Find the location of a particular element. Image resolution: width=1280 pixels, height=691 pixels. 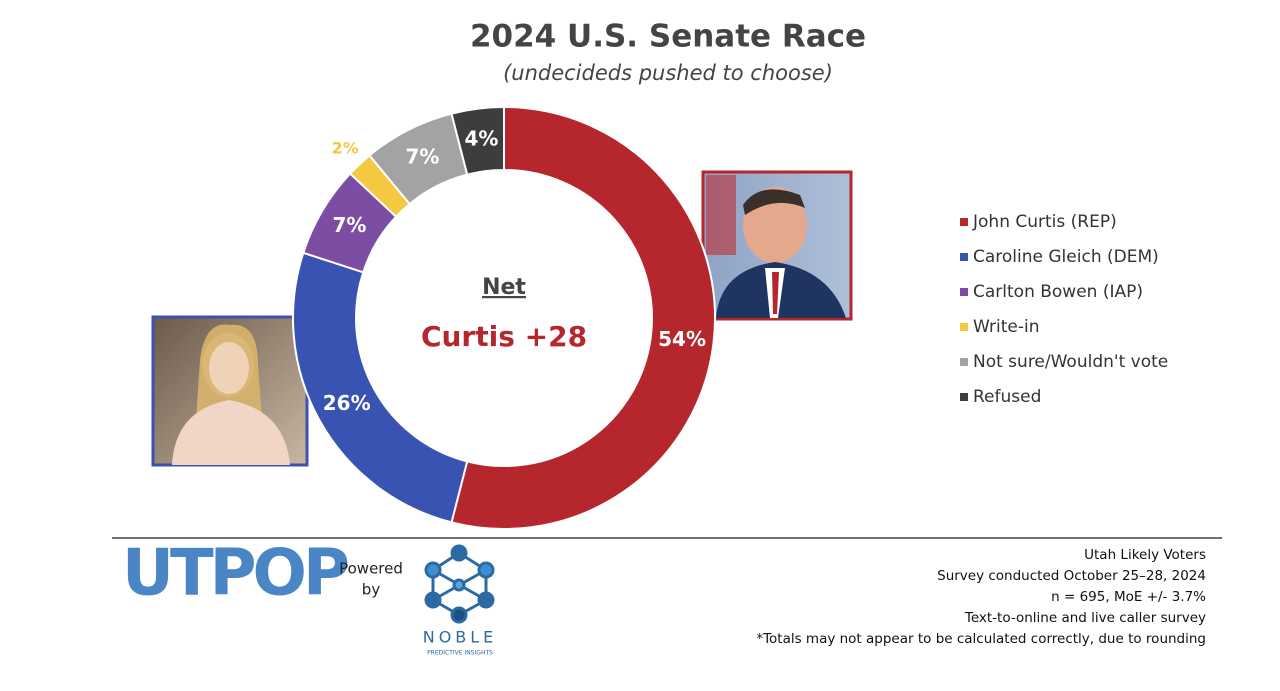

footer-note: Text-to-online and live caller survey is located at coordinates (1085, 618).